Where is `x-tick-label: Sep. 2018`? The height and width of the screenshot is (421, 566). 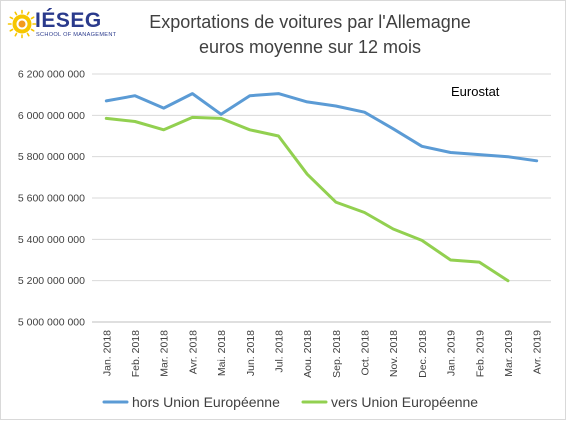 x-tick-label: Sep. 2018 is located at coordinates (337, 354).